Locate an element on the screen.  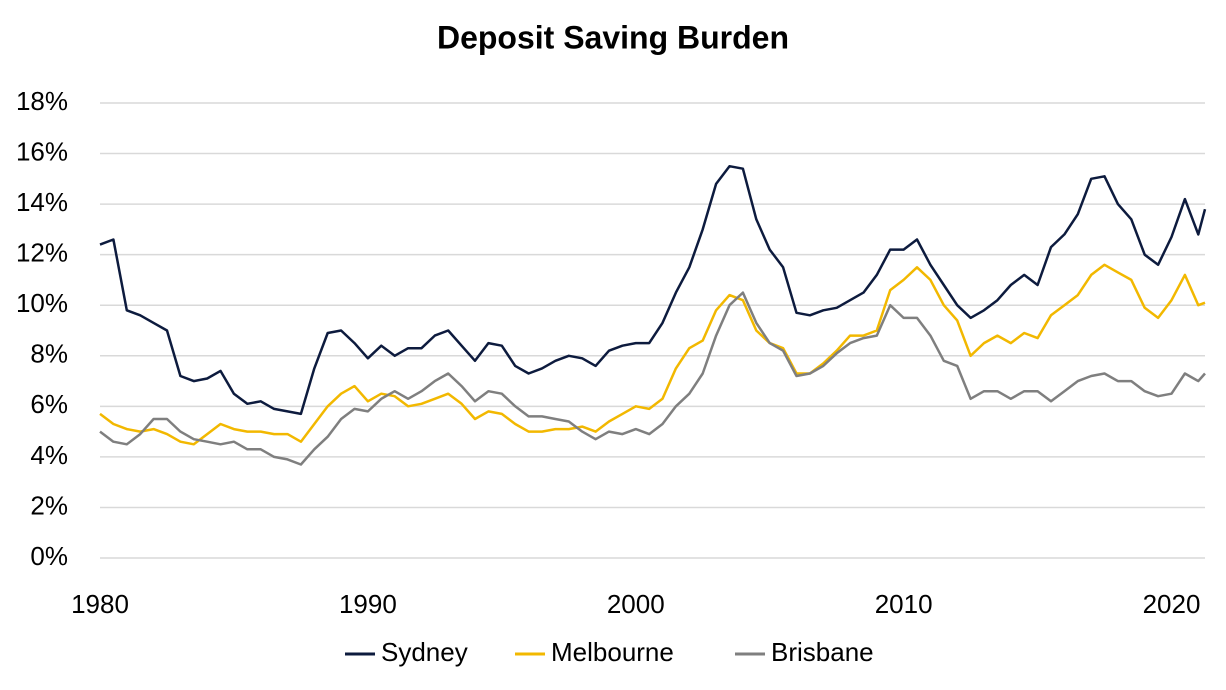
chart-title: Deposit Saving Burden is located at coordinates (613, 37).